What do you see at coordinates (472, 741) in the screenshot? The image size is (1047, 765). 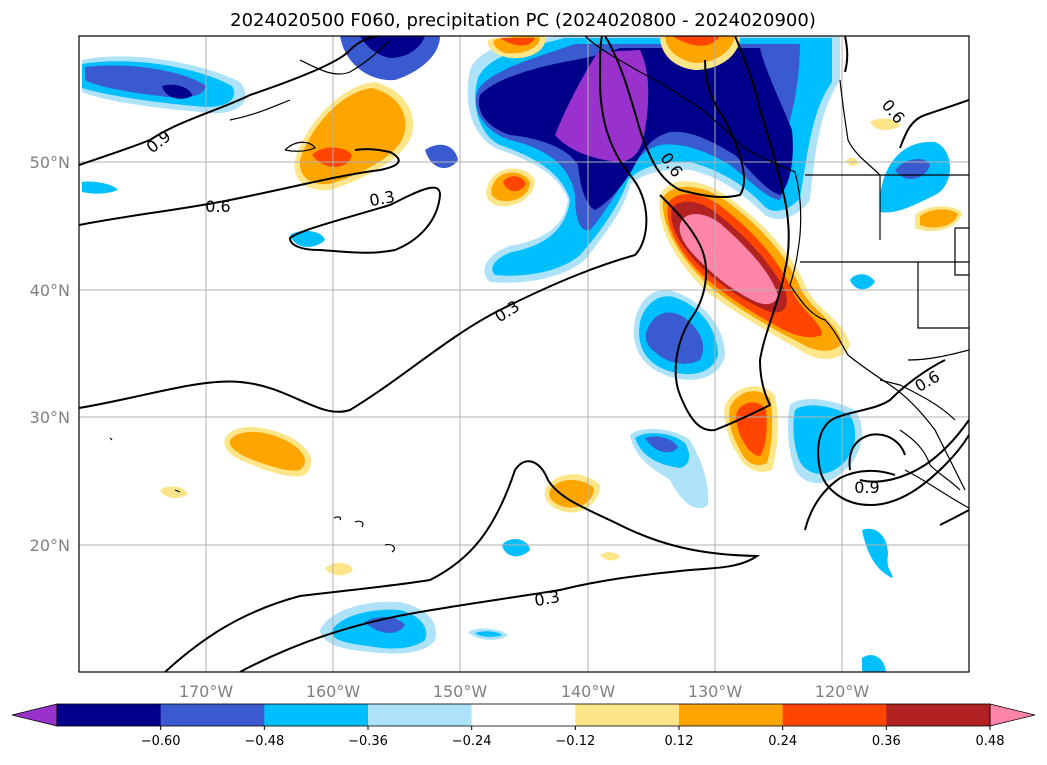 I see `colorbar-tick-label: −0.24` at bounding box center [472, 741].